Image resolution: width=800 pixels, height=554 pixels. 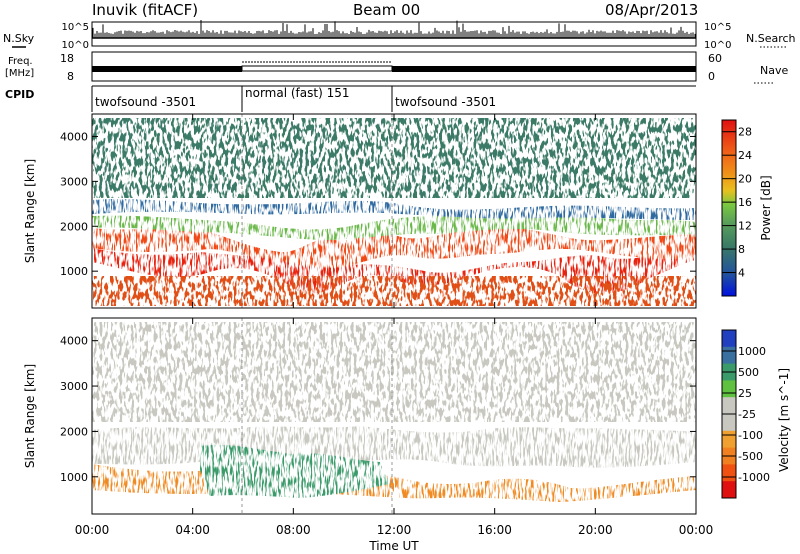 I want to click on power-band-mid, so click(x=394, y=246).